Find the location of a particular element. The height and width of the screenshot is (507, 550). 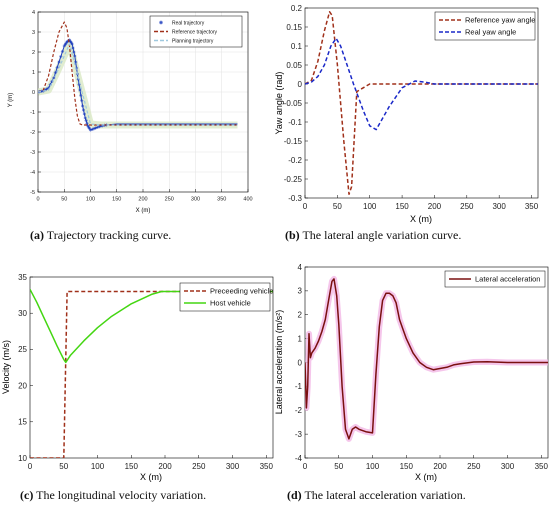

legend-label: Reference trajectory is located at coordinates (195, 32).